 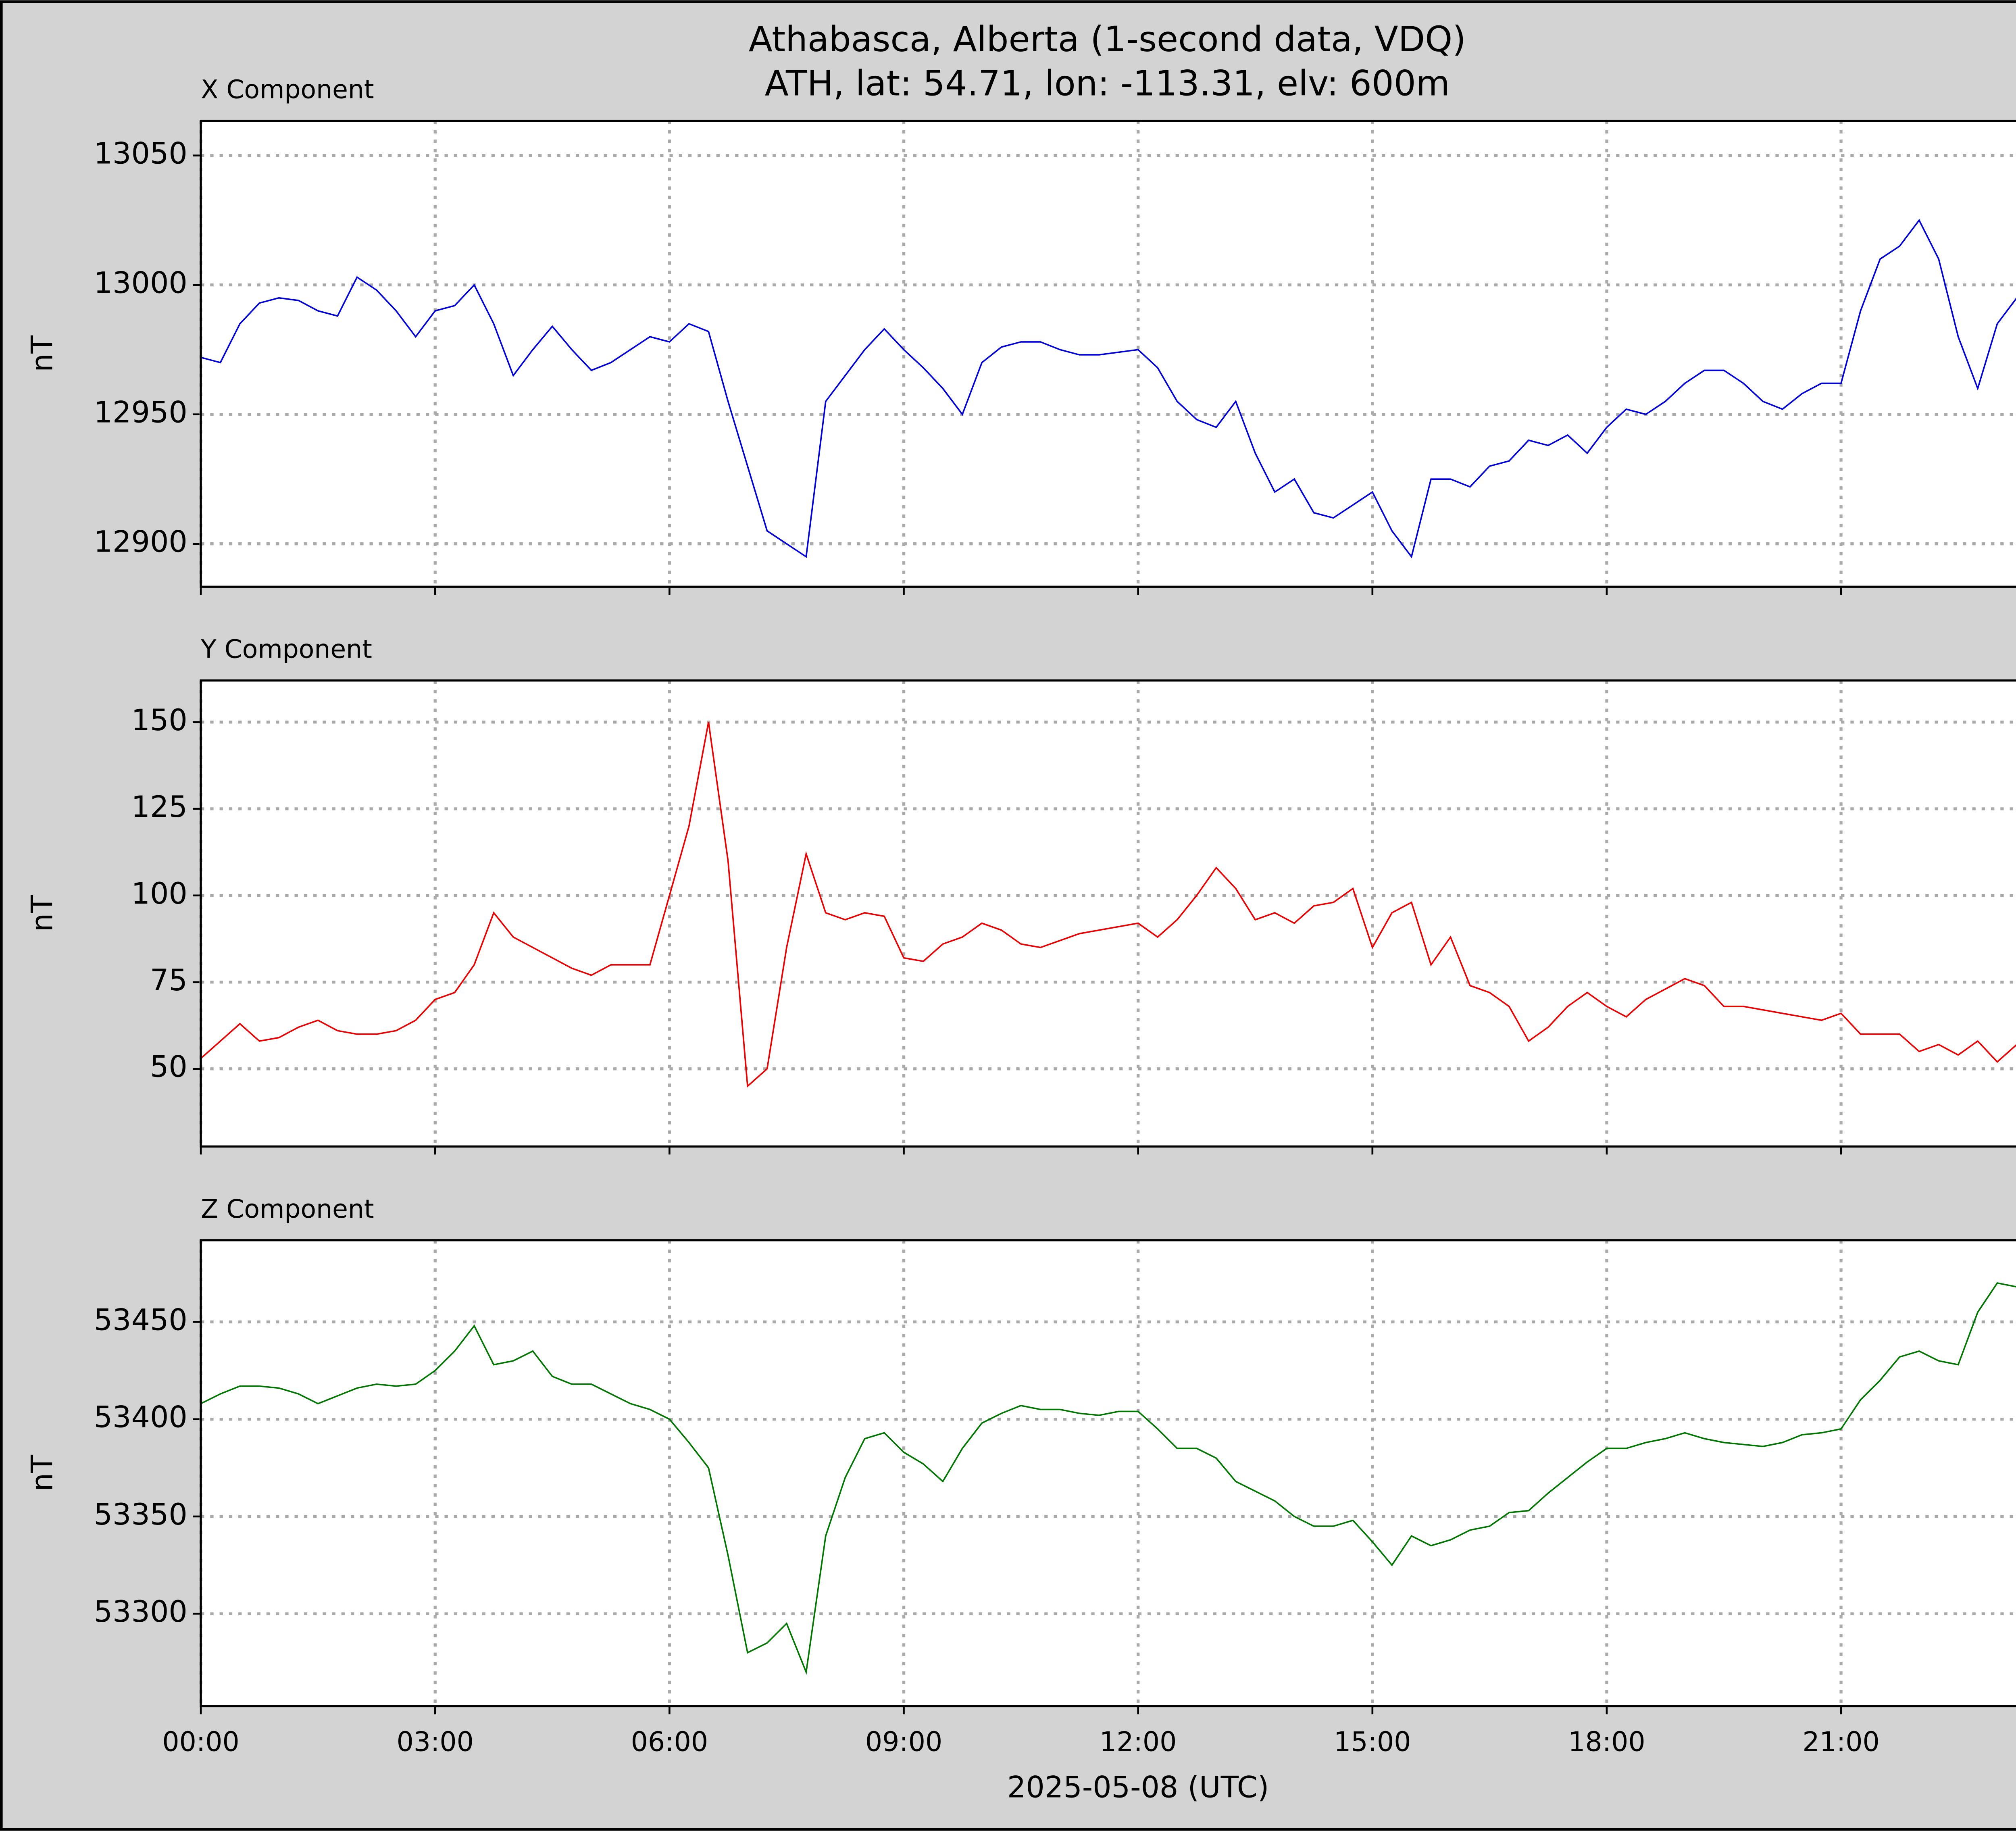 What do you see at coordinates (141, 1612) in the screenshot?
I see `y-tick-label: 53300` at bounding box center [141, 1612].